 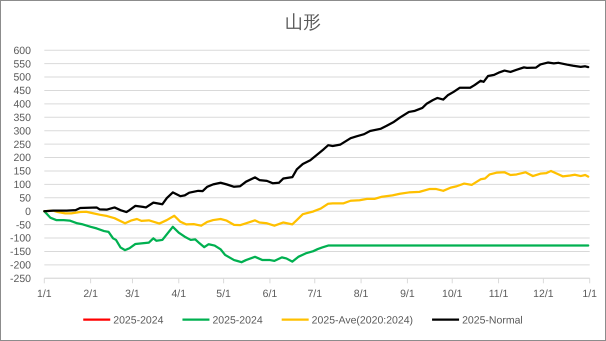 I want to click on y-tick-label: 250, so click(x=22, y=144).